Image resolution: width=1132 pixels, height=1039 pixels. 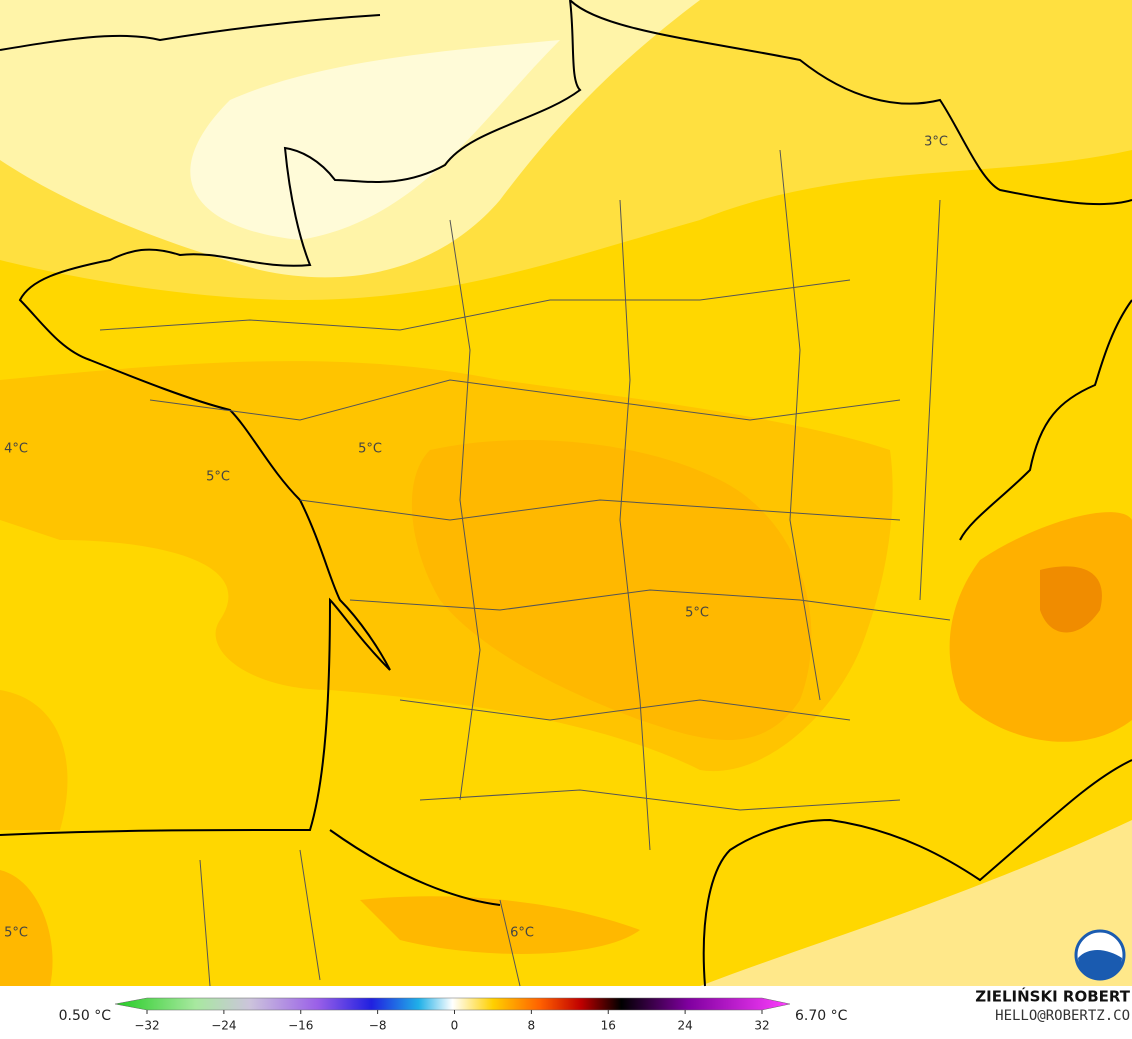 I want to click on colorbar-ramp, so click(x=452, y=1004).